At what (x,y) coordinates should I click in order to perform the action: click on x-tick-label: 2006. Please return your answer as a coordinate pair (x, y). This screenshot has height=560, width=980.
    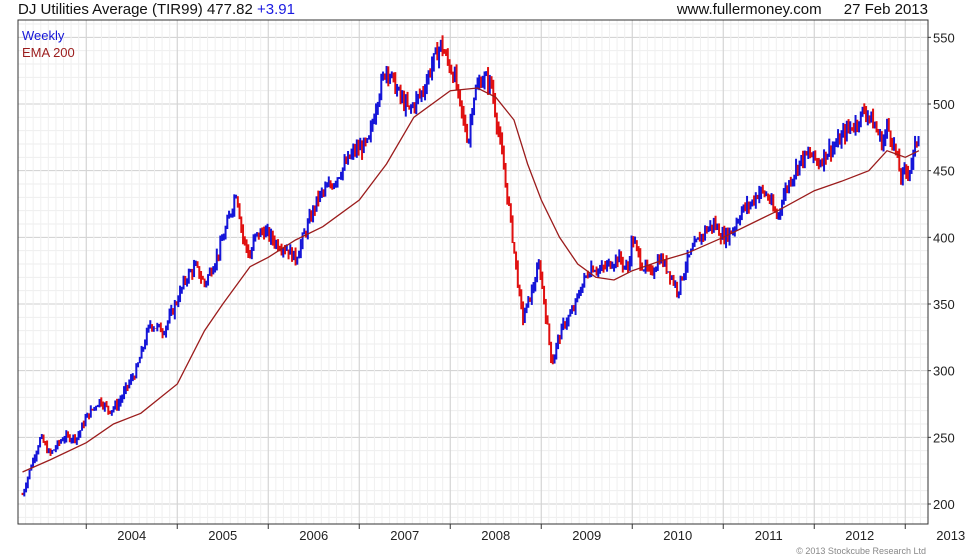
    Looking at the image, I should click on (313, 535).